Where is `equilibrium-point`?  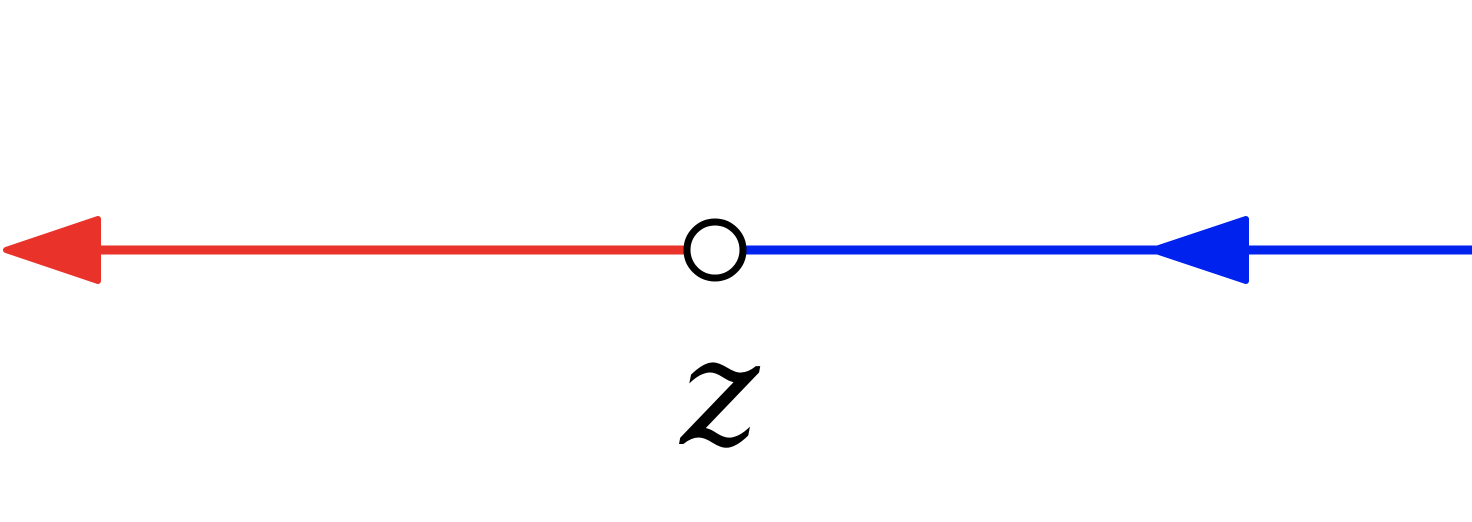 equilibrium-point is located at coordinates (715, 250).